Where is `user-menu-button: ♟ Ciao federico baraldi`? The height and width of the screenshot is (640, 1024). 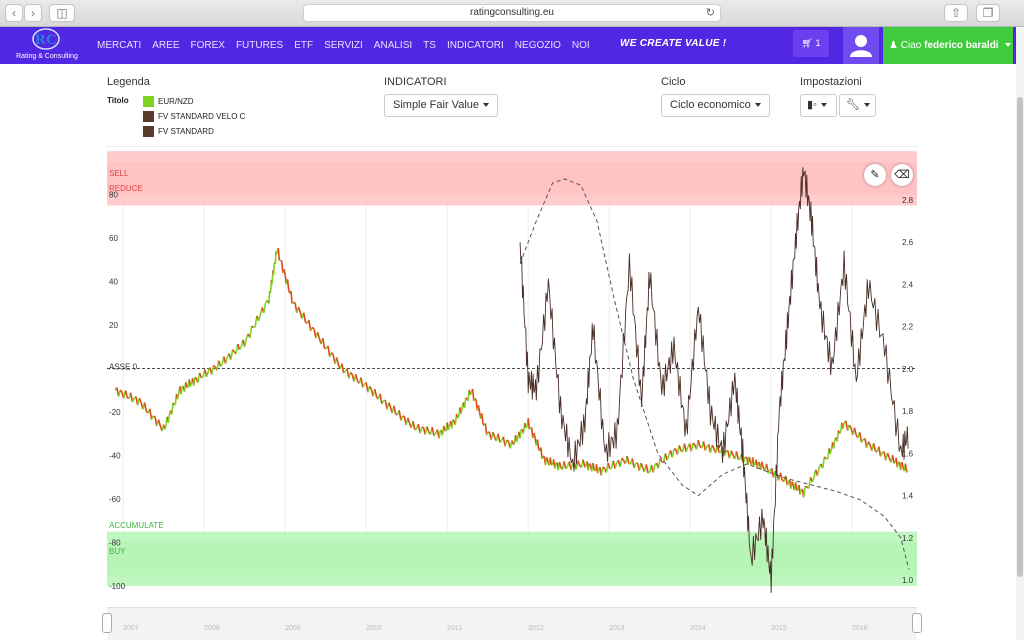
user-menu-button: ♟ Ciao federico baraldi is located at coordinates (948, 45).